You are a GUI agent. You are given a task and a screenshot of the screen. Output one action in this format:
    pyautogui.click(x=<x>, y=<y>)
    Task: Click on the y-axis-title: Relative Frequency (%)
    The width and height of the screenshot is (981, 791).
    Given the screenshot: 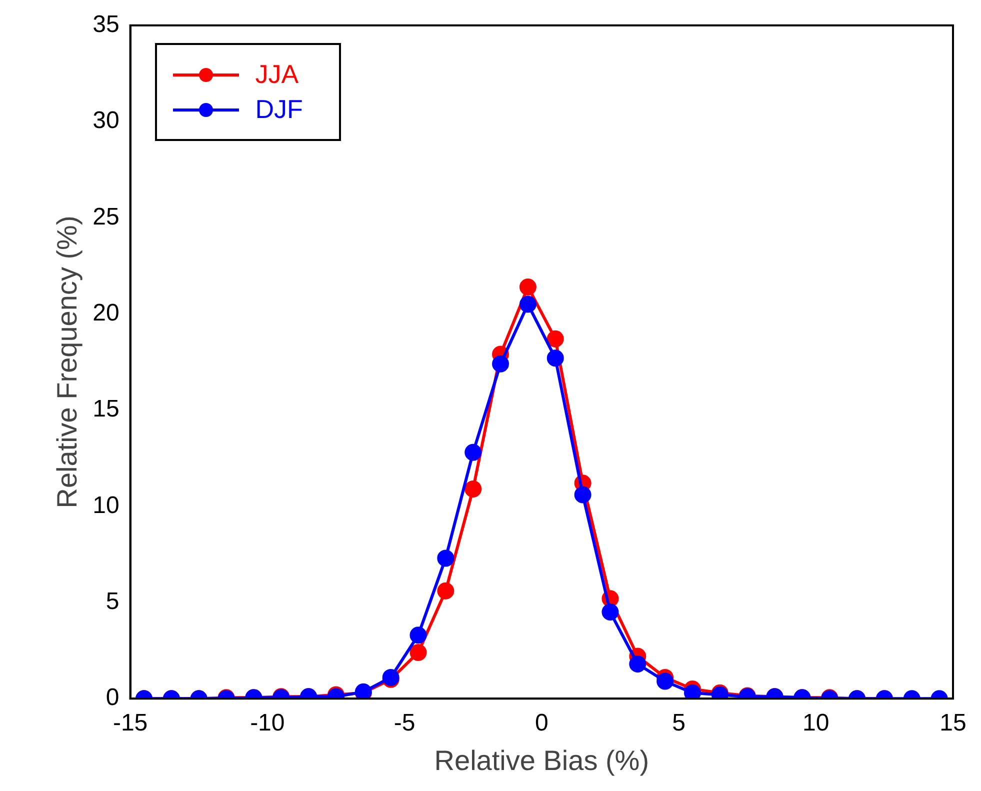 What is the action you would take?
    pyautogui.click(x=67, y=362)
    